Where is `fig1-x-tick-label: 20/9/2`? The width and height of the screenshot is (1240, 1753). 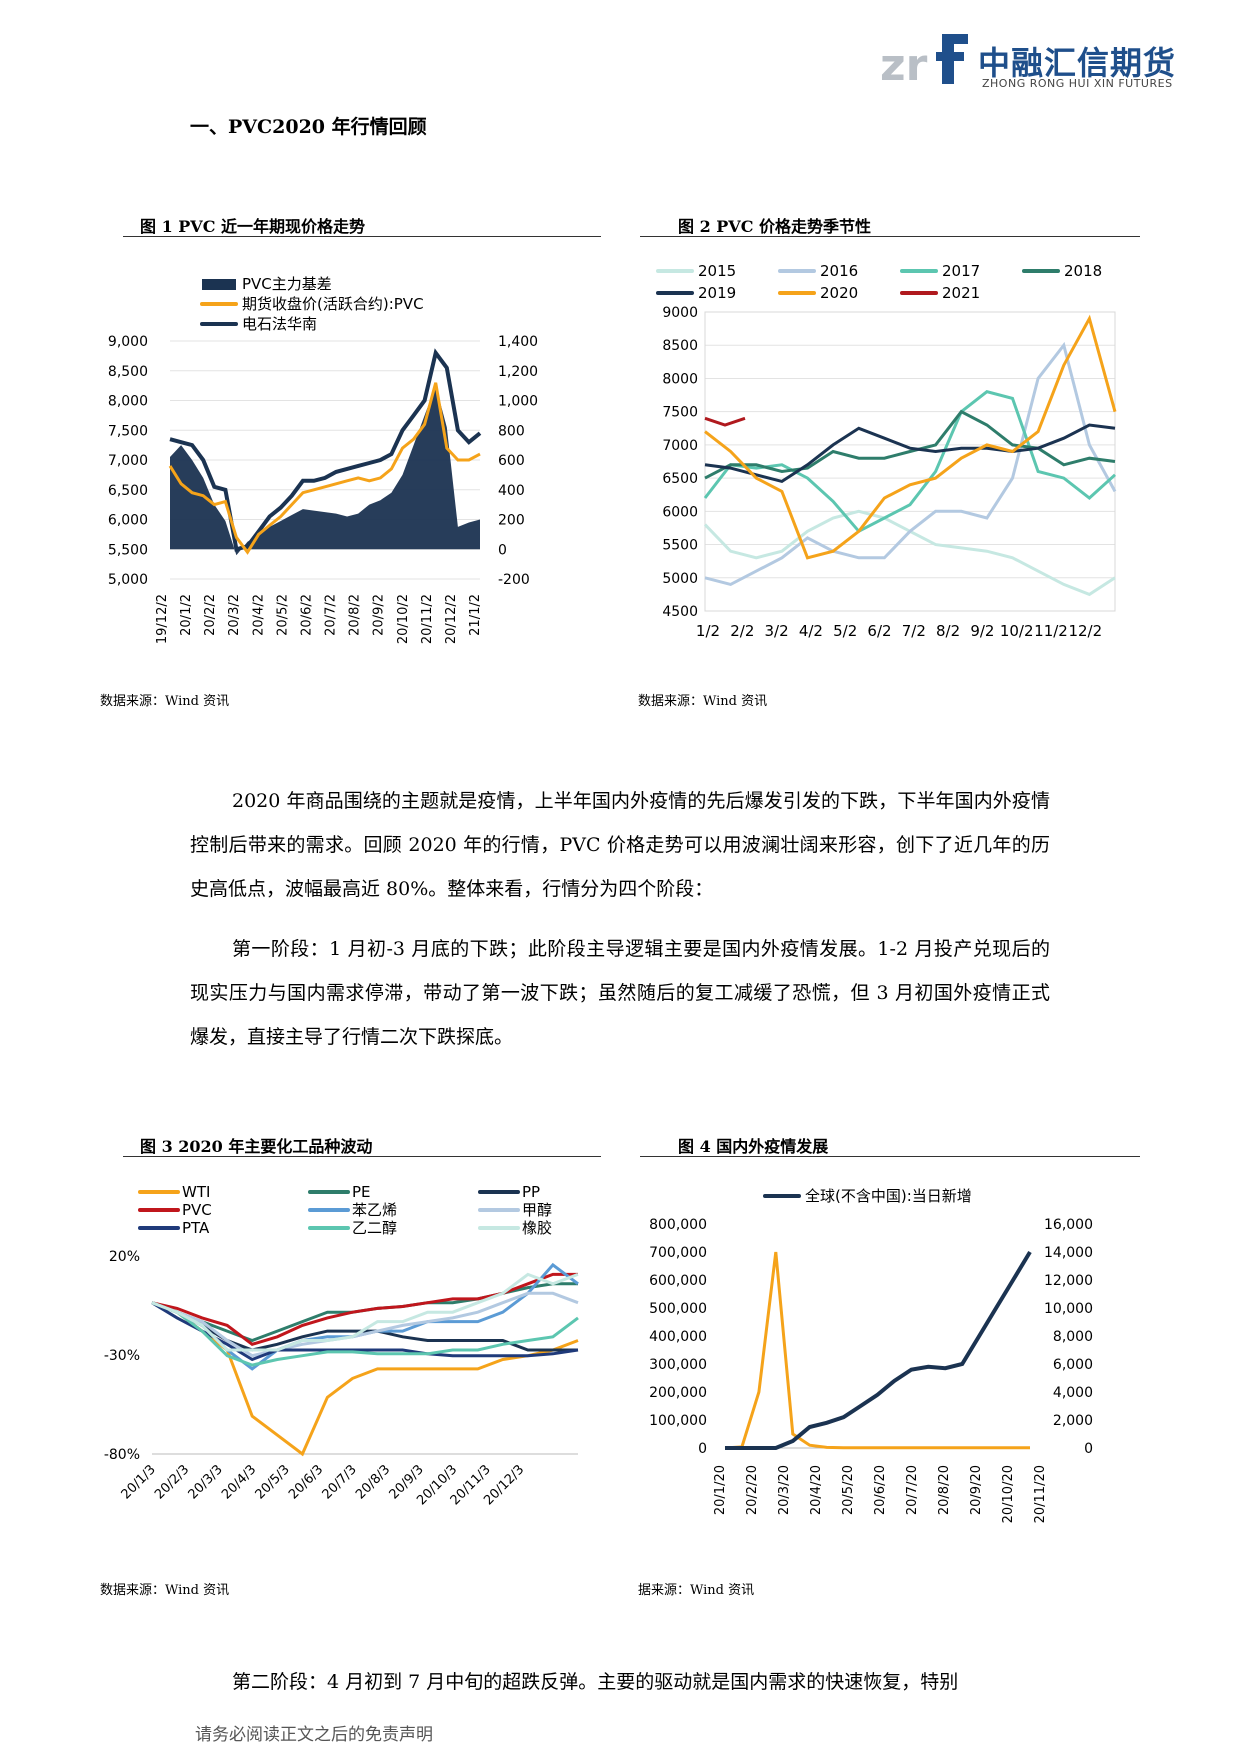
fig1-x-tick-label: 20/9/2 is located at coordinates (379, 615).